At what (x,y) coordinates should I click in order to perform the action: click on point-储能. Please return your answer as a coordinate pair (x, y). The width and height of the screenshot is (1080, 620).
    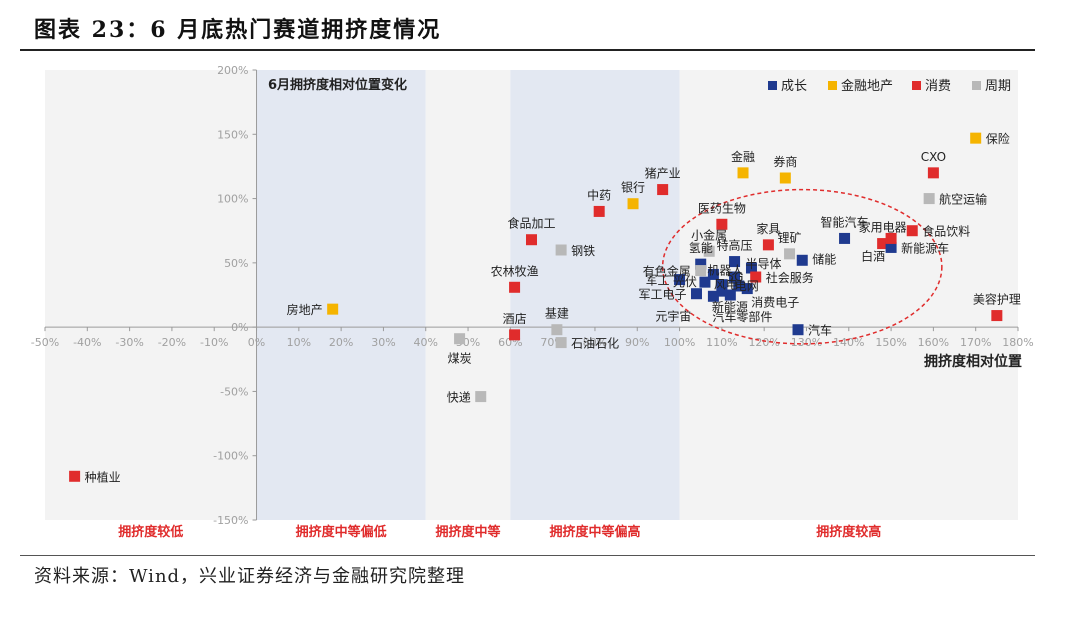
    Looking at the image, I should click on (802, 260).